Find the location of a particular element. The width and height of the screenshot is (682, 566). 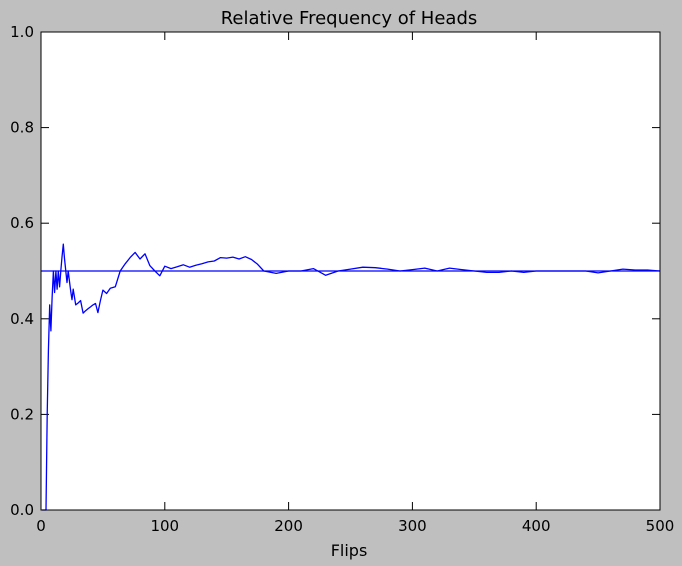

y-tick-label: 1.0 is located at coordinates (22, 32).